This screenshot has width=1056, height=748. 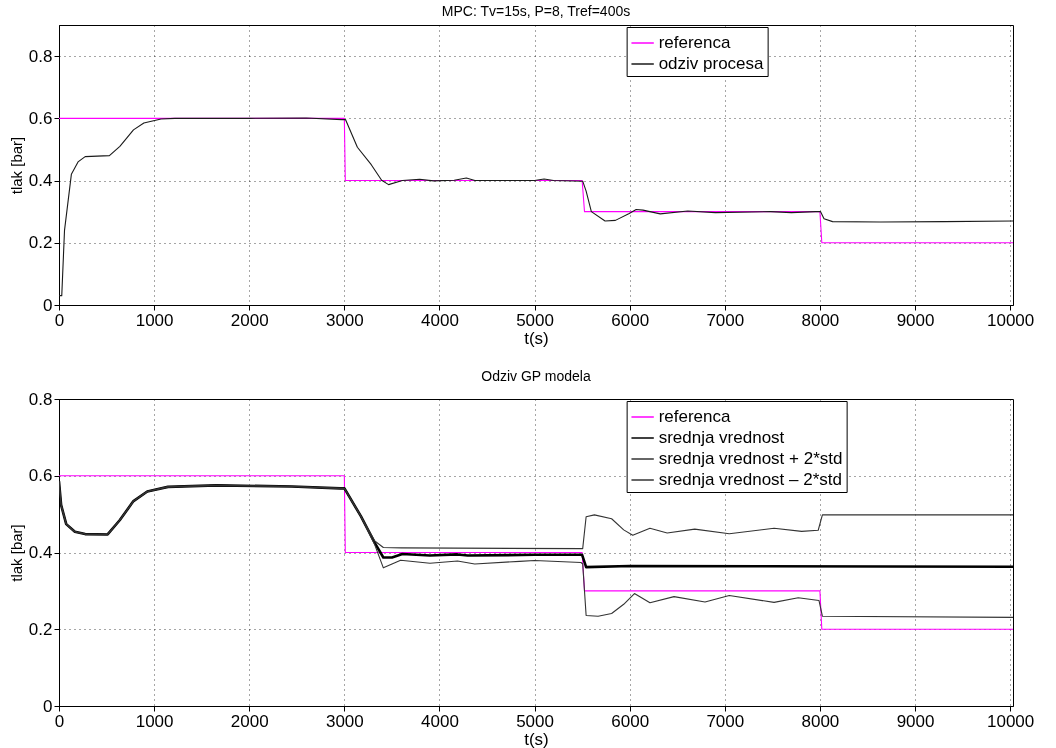 I want to click on legend-label: odziv procesa, so click(x=711, y=63).